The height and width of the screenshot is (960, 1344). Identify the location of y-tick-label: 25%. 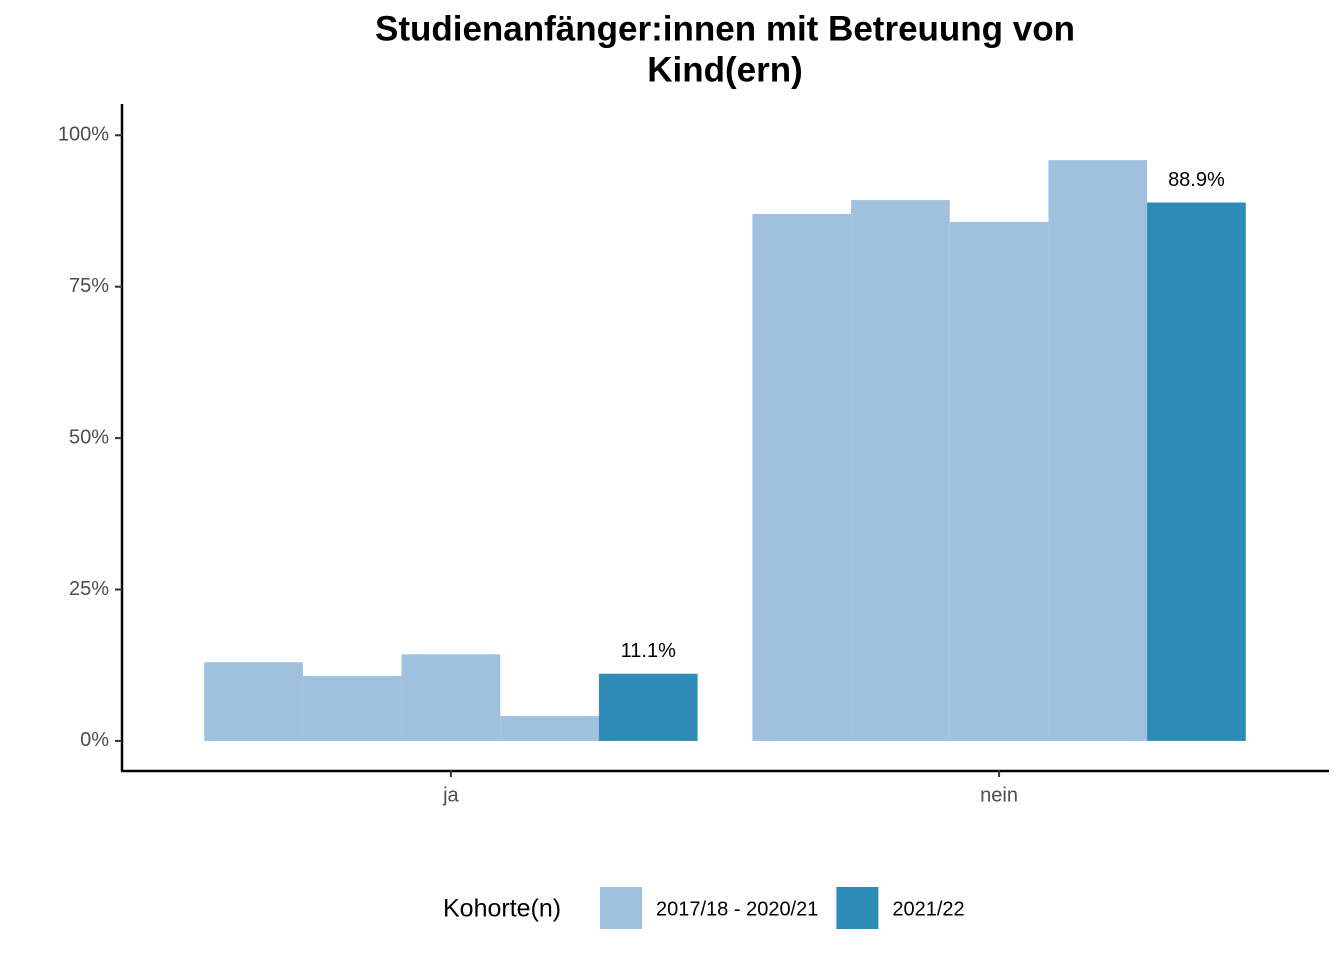
(89, 589).